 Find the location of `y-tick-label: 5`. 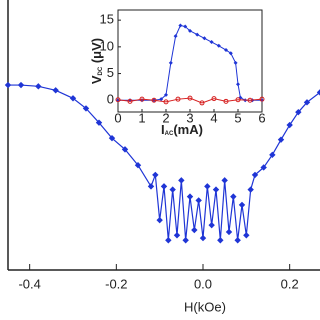

y-tick-label: 5 is located at coordinates (110, 72).